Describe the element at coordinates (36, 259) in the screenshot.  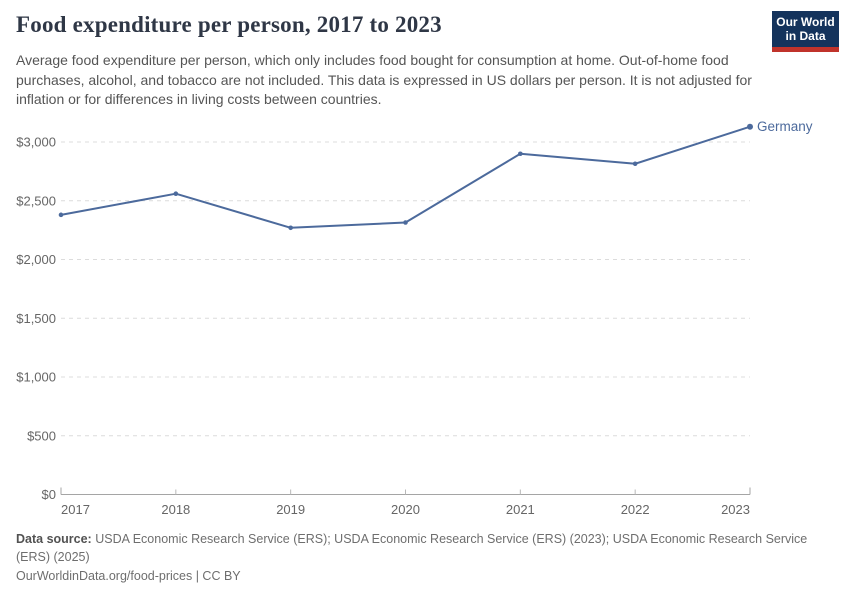
I see `y-tick-label: $2,000` at that location.